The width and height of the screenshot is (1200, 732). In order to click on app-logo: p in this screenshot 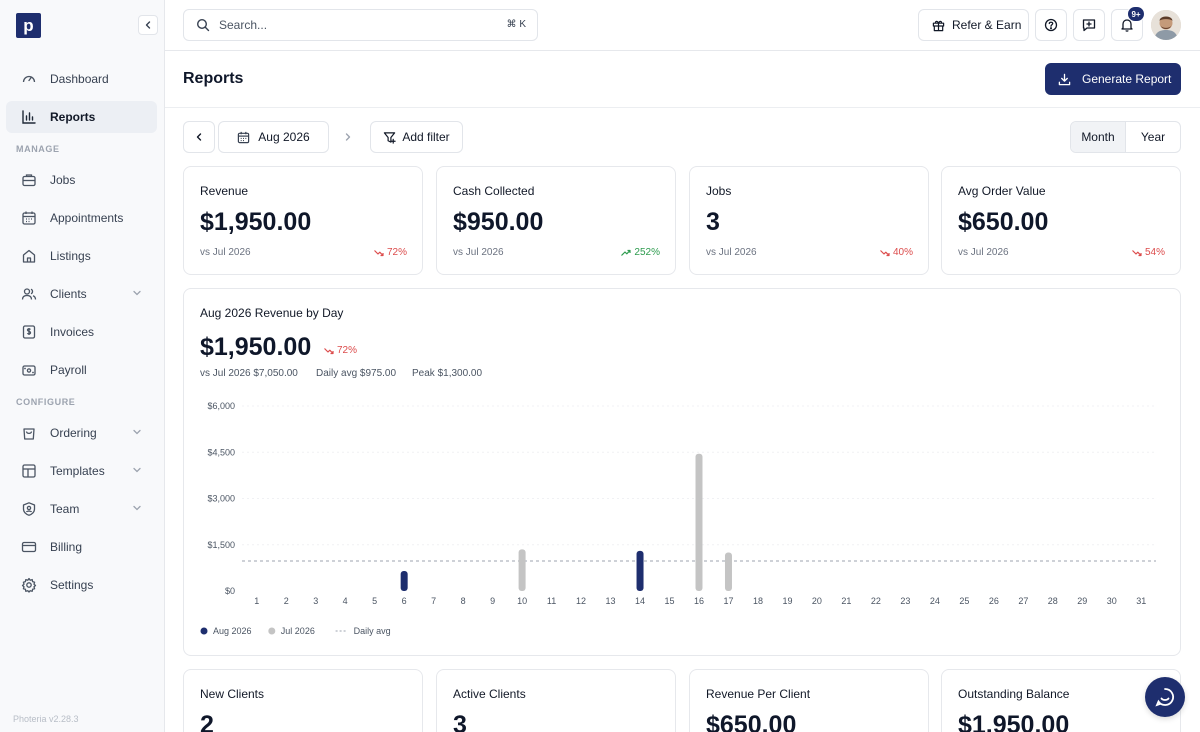, I will do `click(28, 25)`.